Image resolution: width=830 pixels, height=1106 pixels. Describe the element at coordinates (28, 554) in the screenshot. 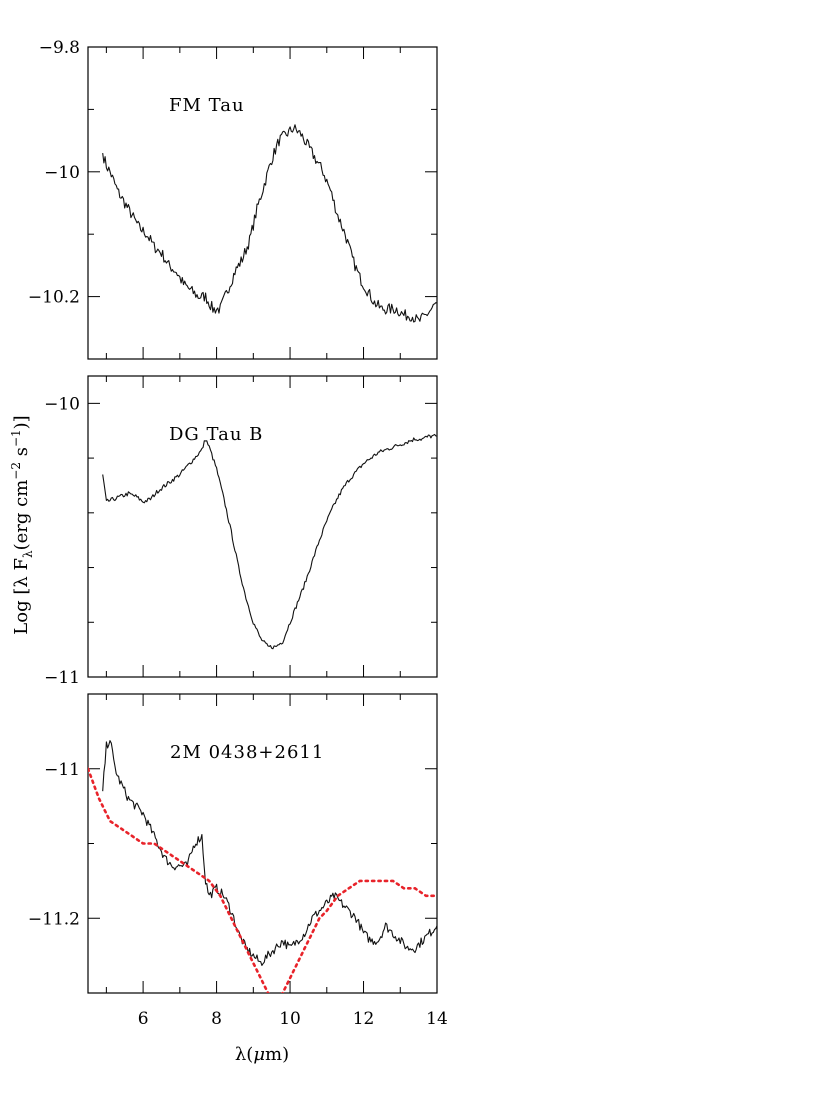

I see `y-axis-label-sub: λ` at that location.